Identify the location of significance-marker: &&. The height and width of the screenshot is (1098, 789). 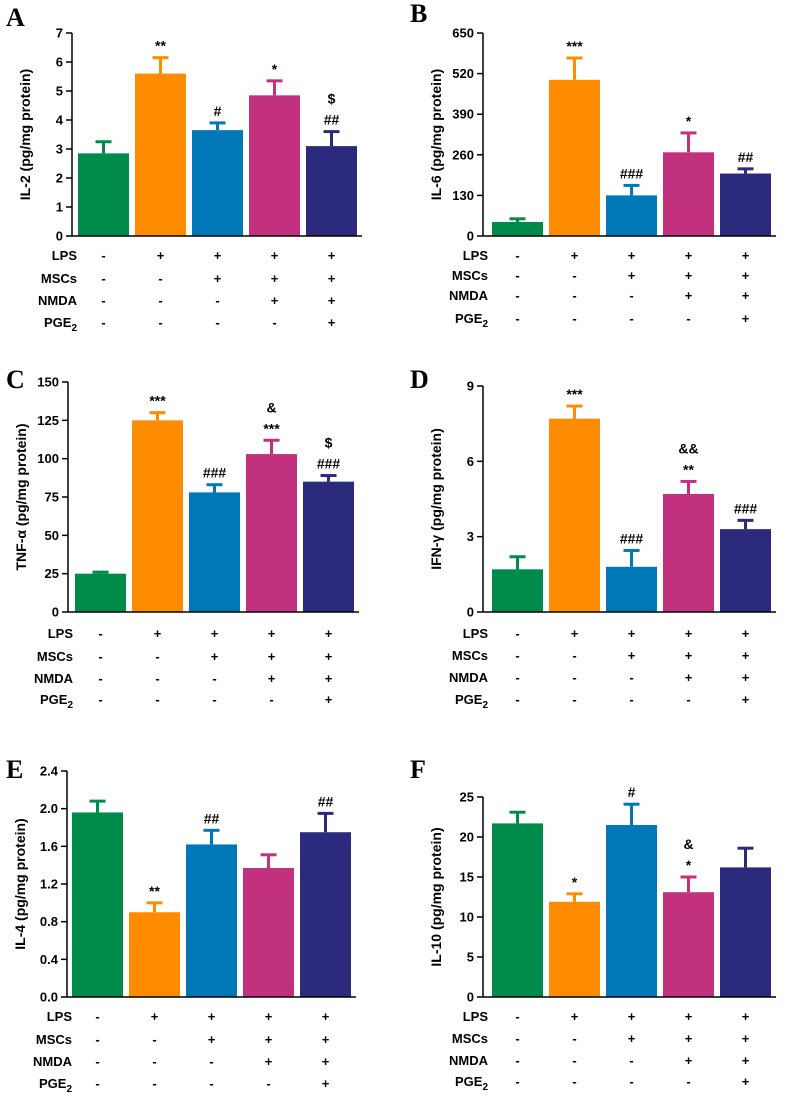
(688, 448).